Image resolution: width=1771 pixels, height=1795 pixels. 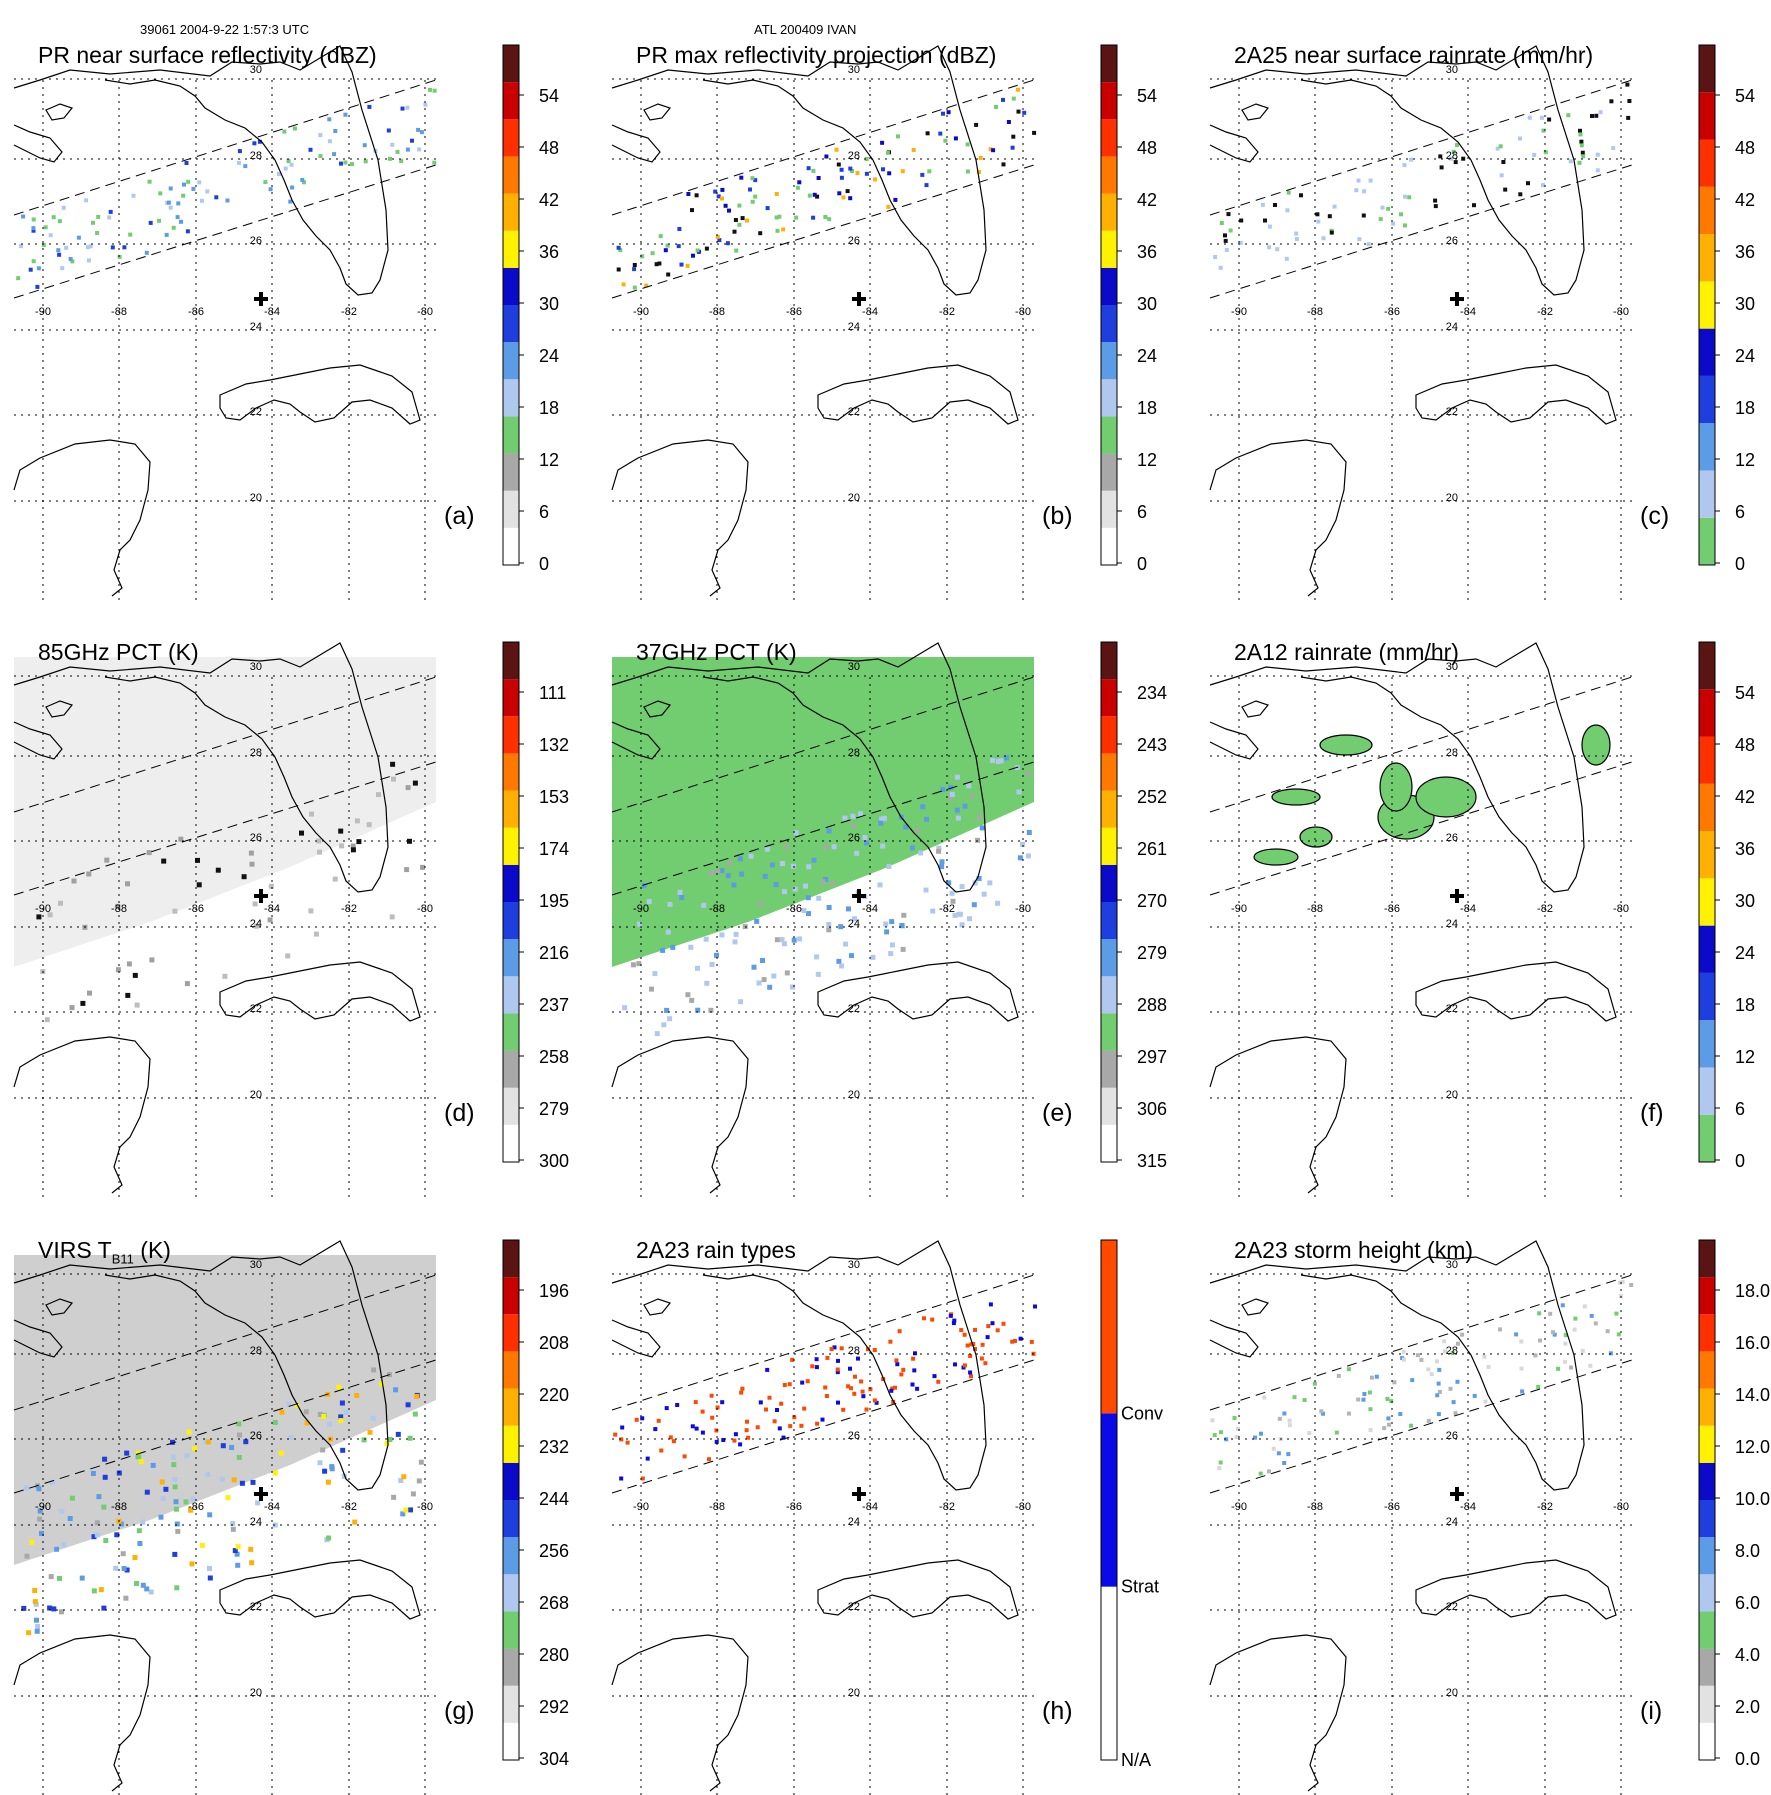 I want to click on lat-label: 22, so click(x=256, y=1607).